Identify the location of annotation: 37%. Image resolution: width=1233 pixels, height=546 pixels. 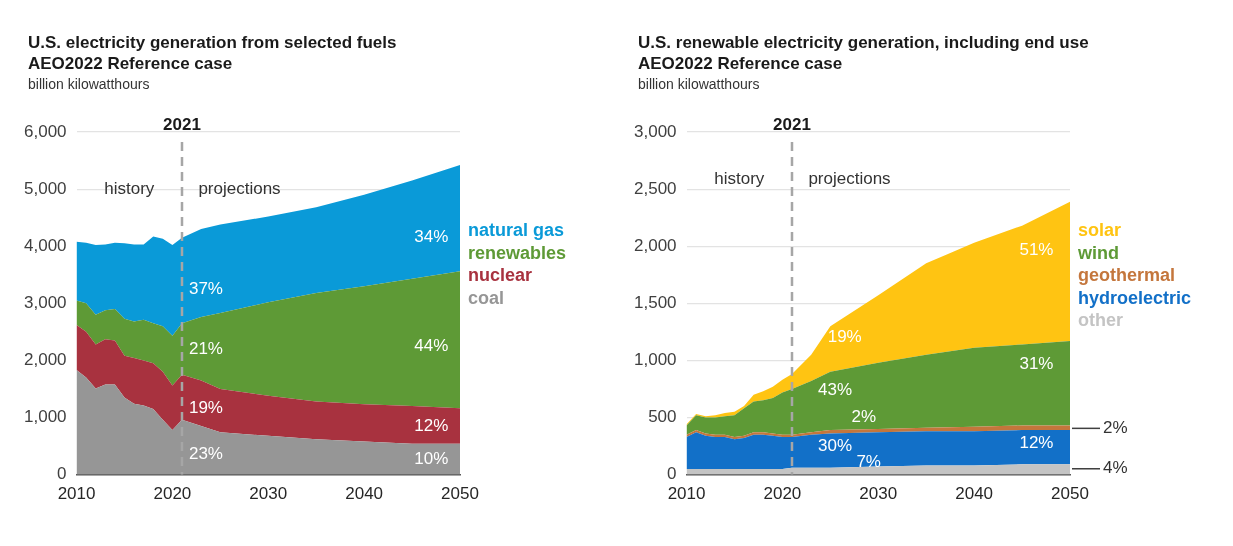
(205, 288).